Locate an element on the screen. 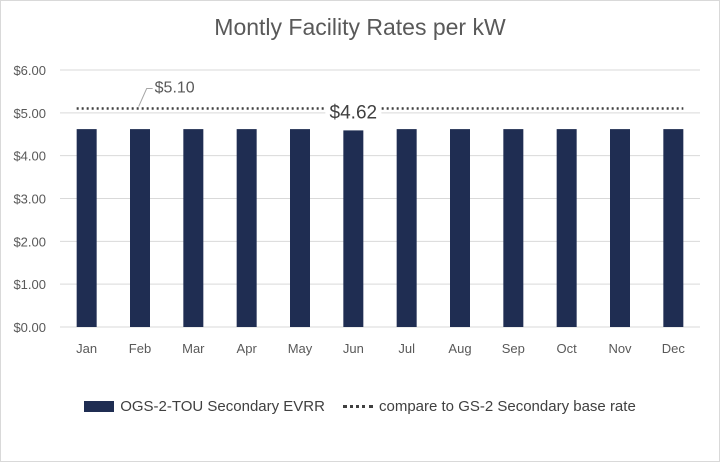 The width and height of the screenshot is (720, 462). x-tick-label: Dec is located at coordinates (674, 348).